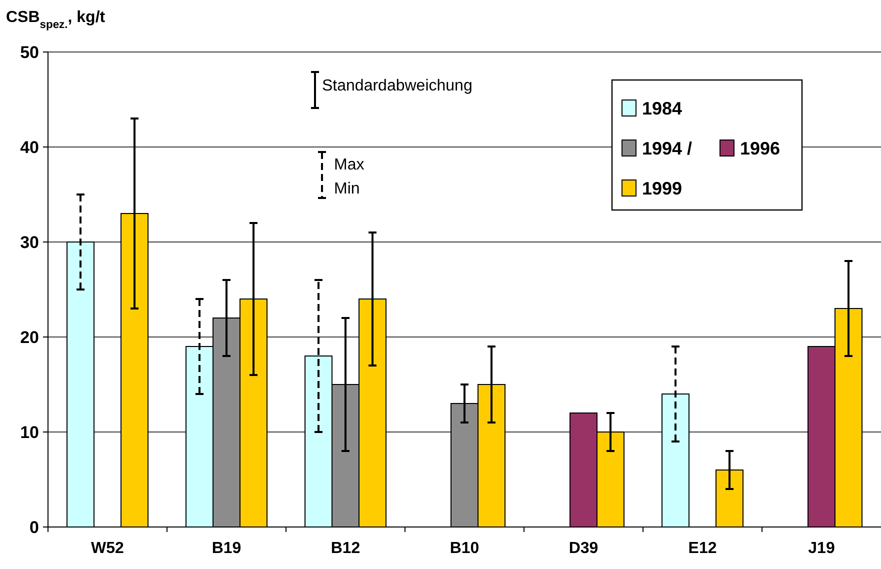 This screenshot has height=569, width=881. I want to click on y-tick-label: 0, so click(34, 527).